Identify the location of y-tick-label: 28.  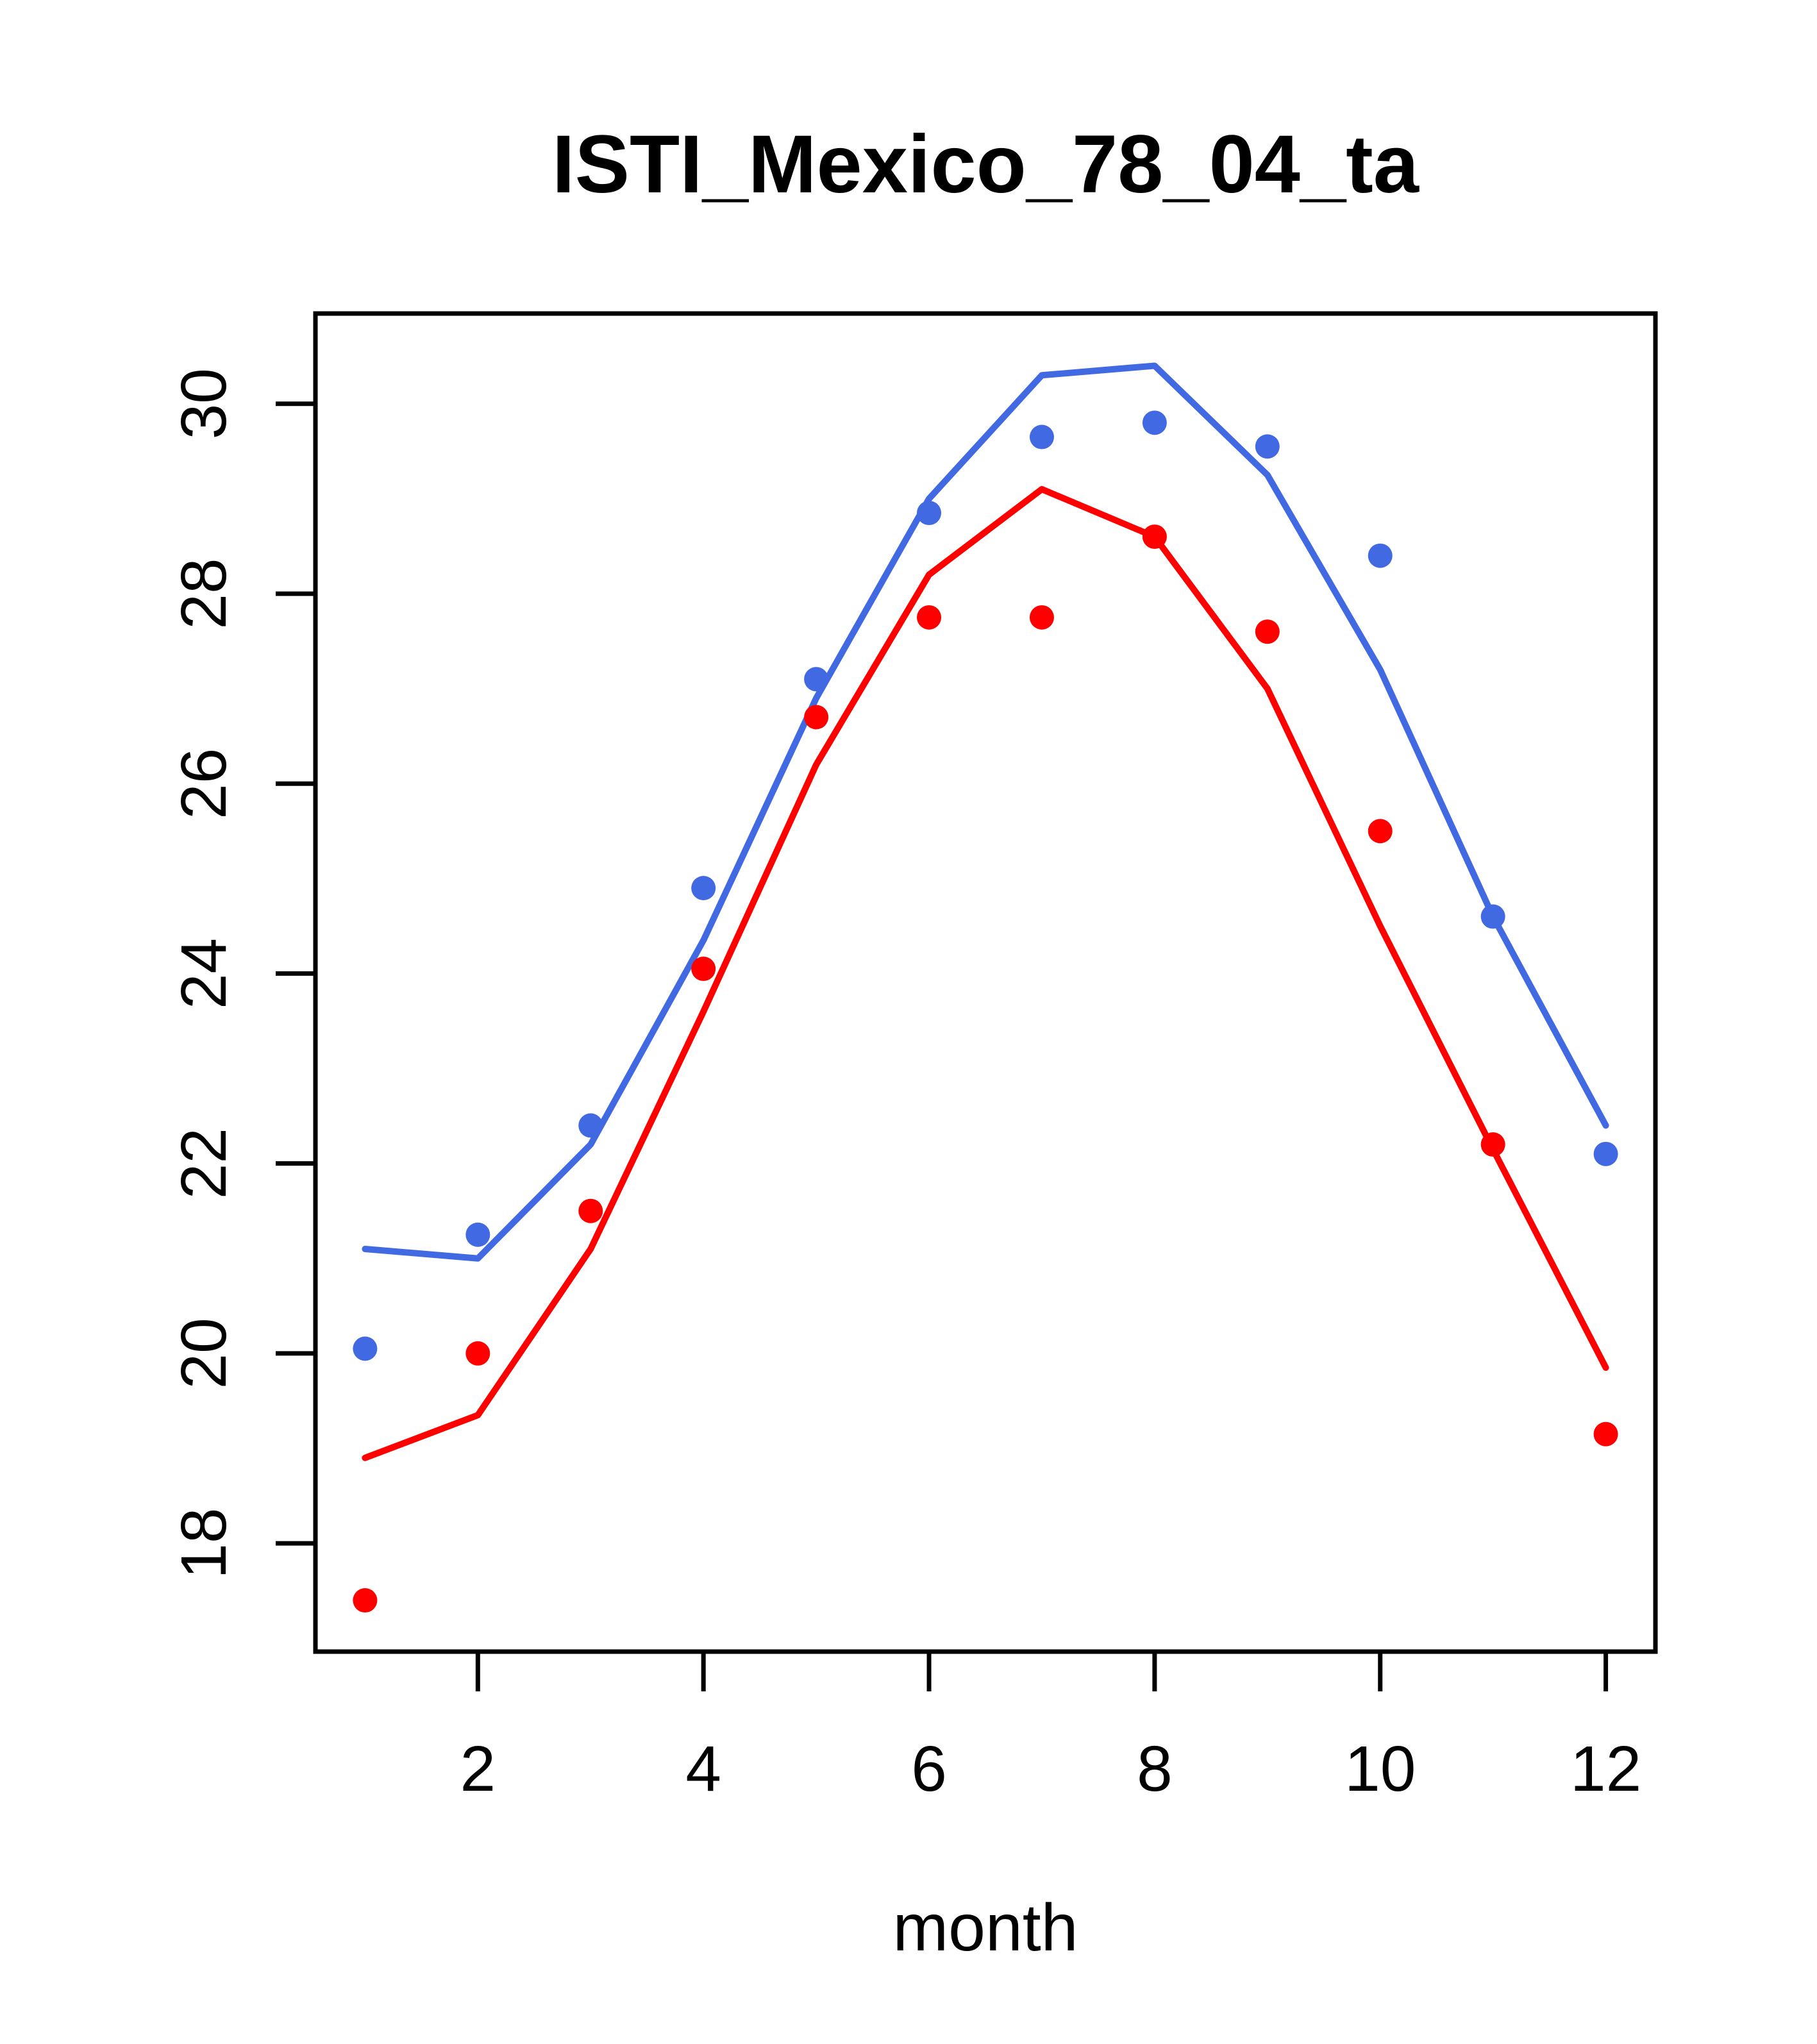
(204, 593).